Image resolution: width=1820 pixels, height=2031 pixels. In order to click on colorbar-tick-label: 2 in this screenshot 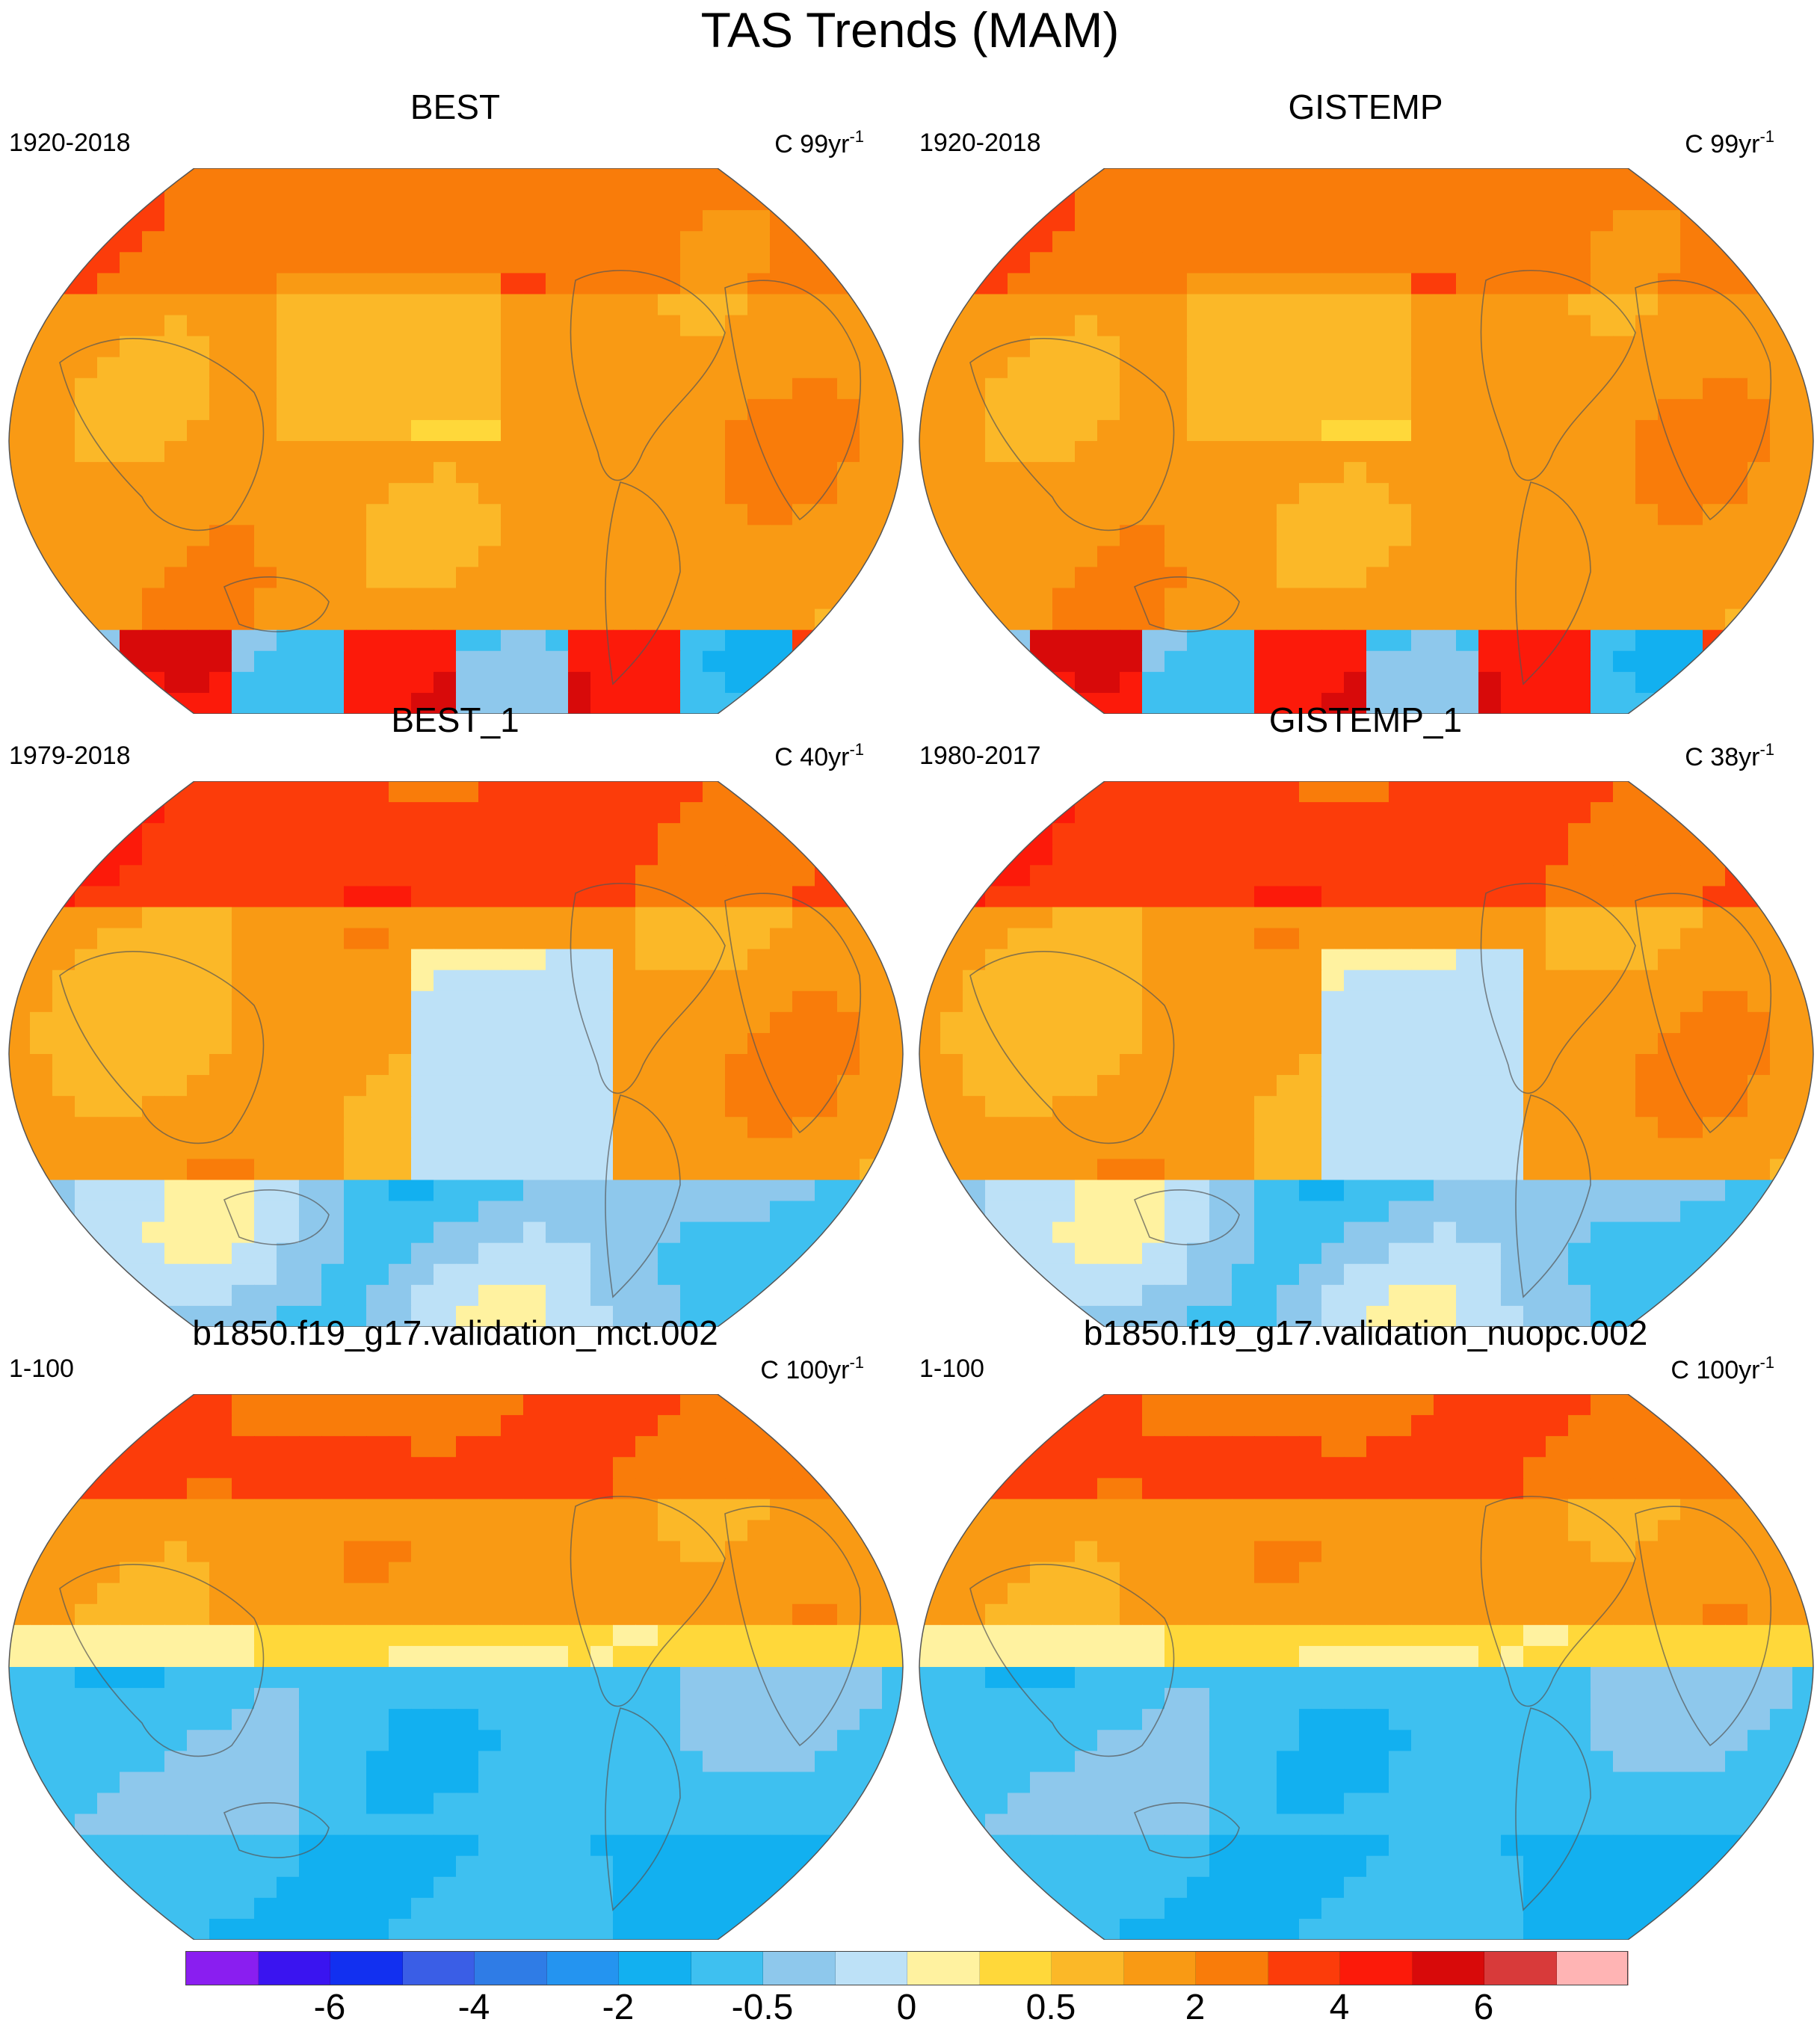, I will do `click(1195, 2007)`.